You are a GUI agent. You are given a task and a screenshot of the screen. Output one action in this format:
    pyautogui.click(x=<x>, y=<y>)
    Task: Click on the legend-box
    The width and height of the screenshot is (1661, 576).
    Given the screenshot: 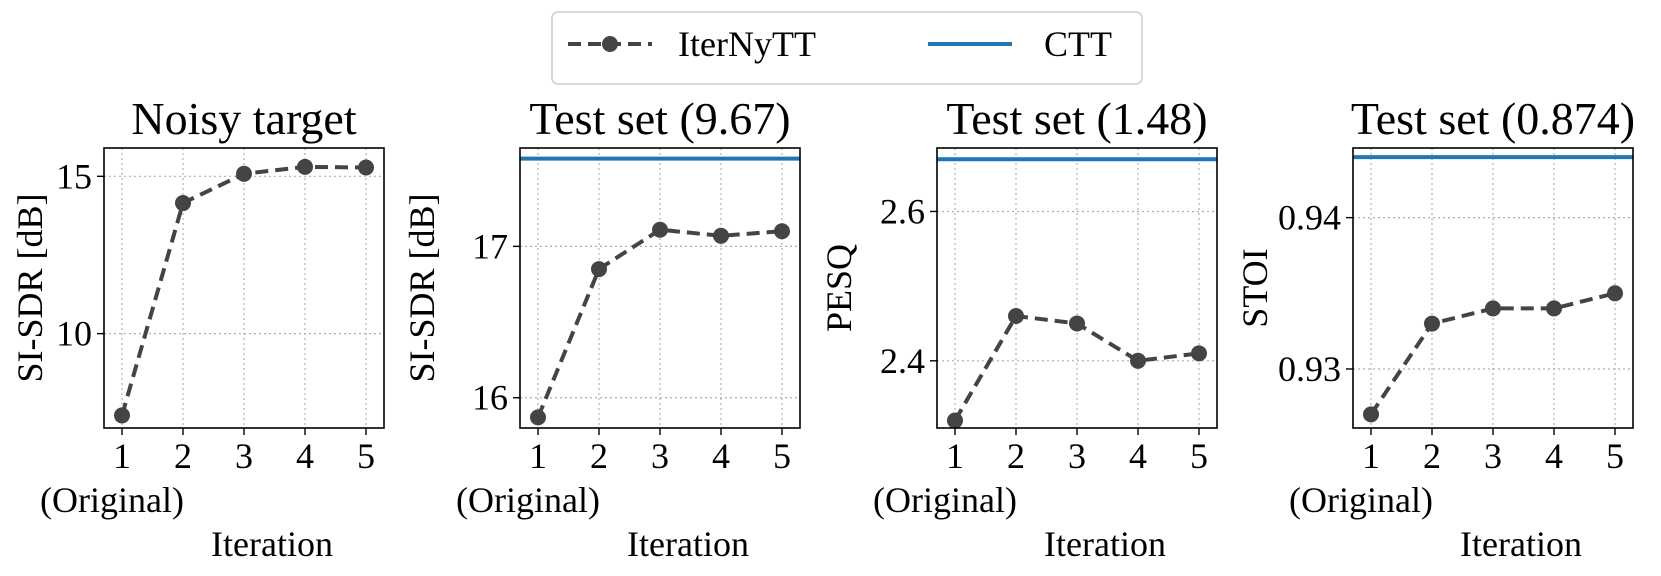 What is the action you would take?
    pyautogui.click(x=847, y=48)
    